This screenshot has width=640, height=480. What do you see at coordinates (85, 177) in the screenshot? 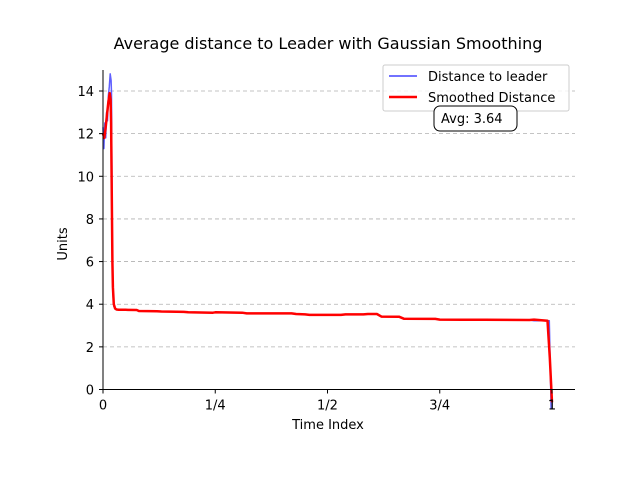
I see `y-tick-label: 10` at bounding box center [85, 177].